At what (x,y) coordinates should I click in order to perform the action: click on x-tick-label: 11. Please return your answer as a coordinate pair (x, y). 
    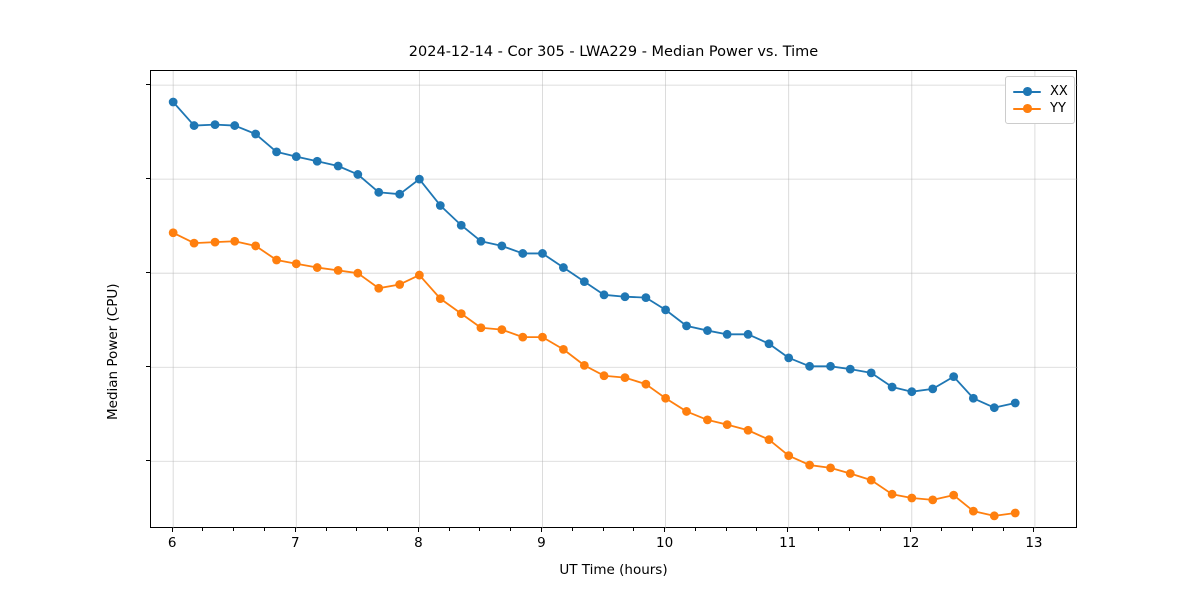
    Looking at the image, I should click on (788, 543).